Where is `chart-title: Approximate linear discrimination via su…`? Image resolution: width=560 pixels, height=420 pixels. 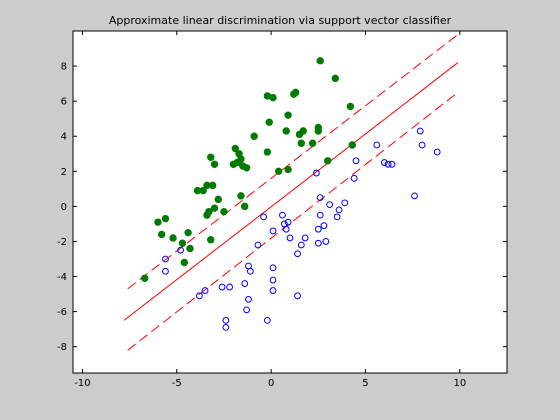 chart-title: Approximate linear discrimination via su… is located at coordinates (280, 20).